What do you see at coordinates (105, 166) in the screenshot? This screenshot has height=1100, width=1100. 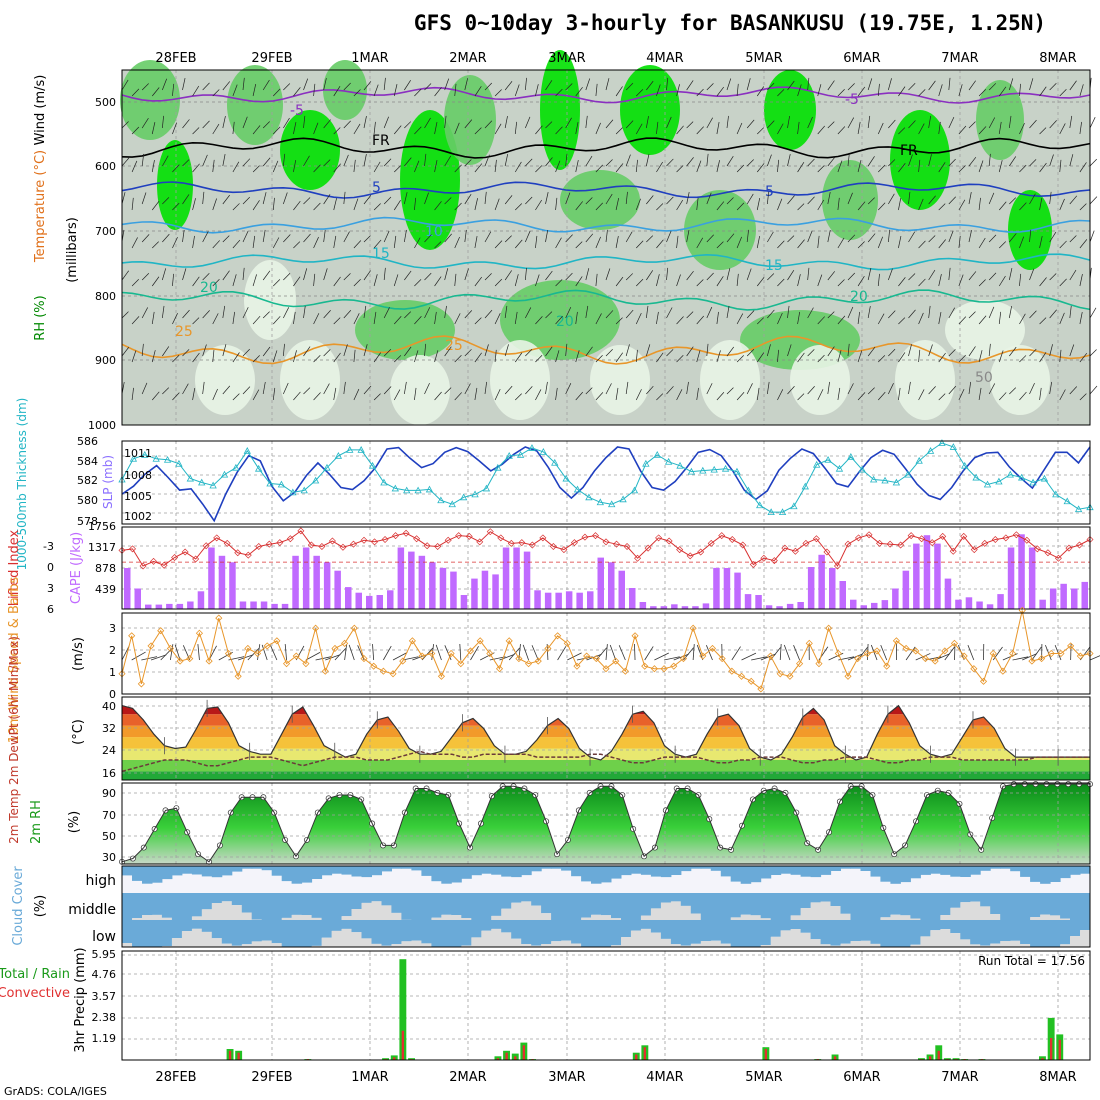 I see `pressure-tick-label: 600` at bounding box center [105, 166].